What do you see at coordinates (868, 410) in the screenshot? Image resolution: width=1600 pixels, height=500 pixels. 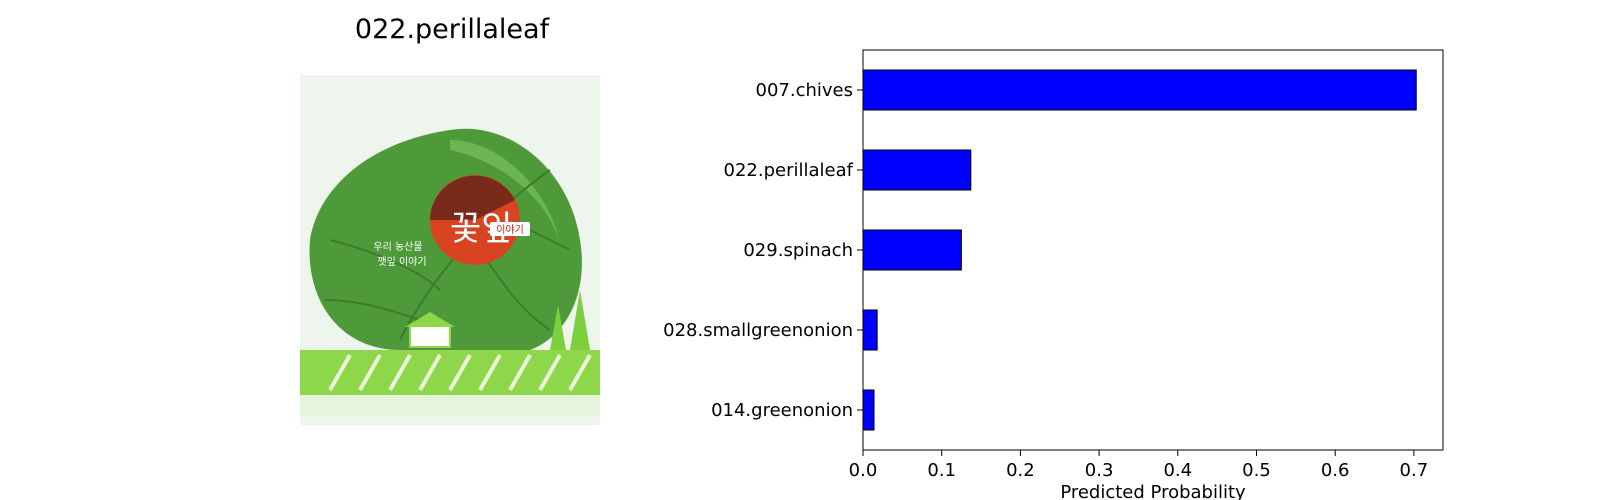 I see `bar-014.greenonion` at bounding box center [868, 410].